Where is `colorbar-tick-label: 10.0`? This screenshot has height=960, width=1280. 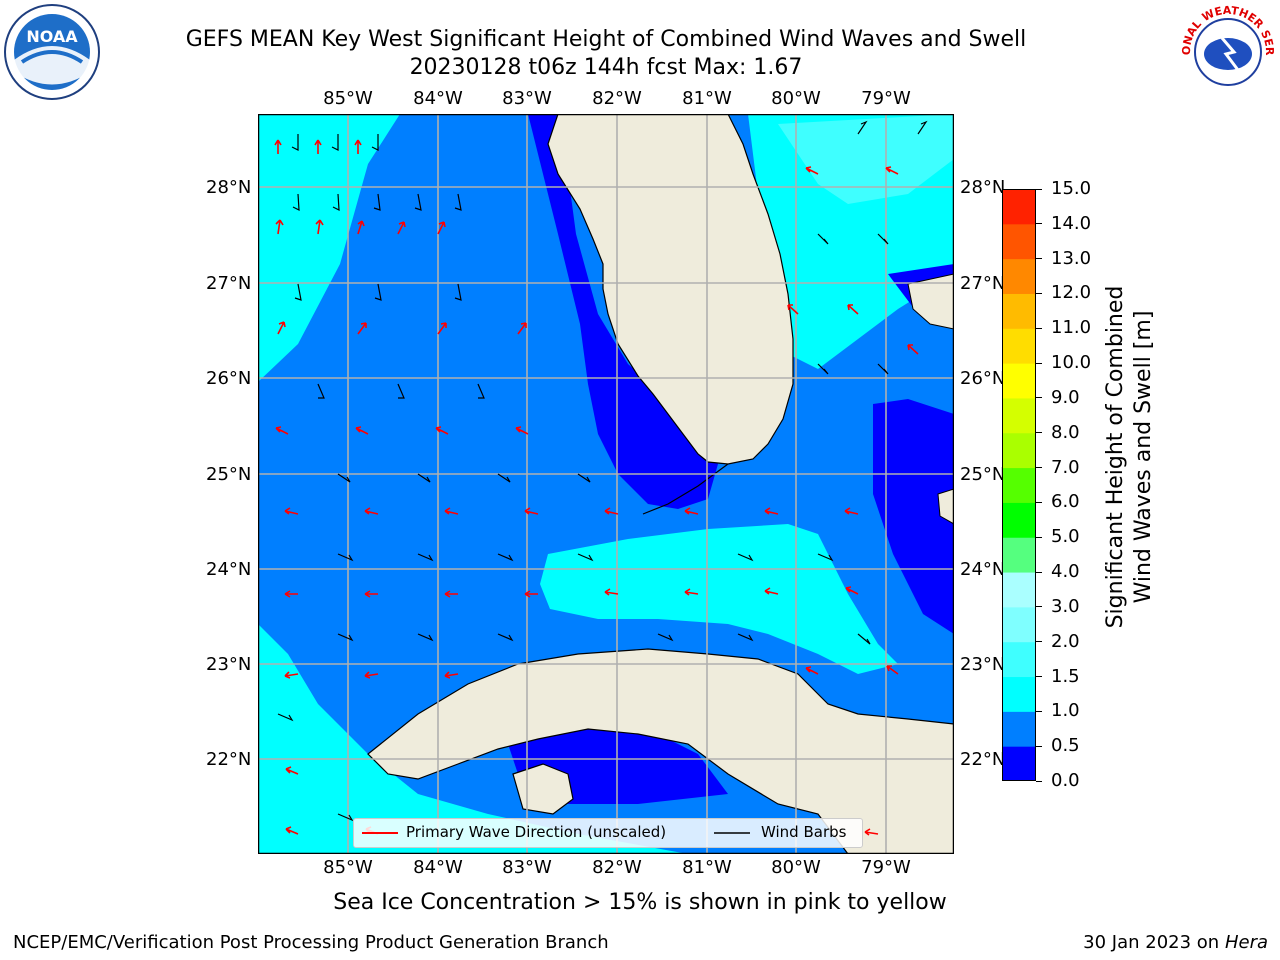 colorbar-tick-label: 10.0 is located at coordinates (1071, 363).